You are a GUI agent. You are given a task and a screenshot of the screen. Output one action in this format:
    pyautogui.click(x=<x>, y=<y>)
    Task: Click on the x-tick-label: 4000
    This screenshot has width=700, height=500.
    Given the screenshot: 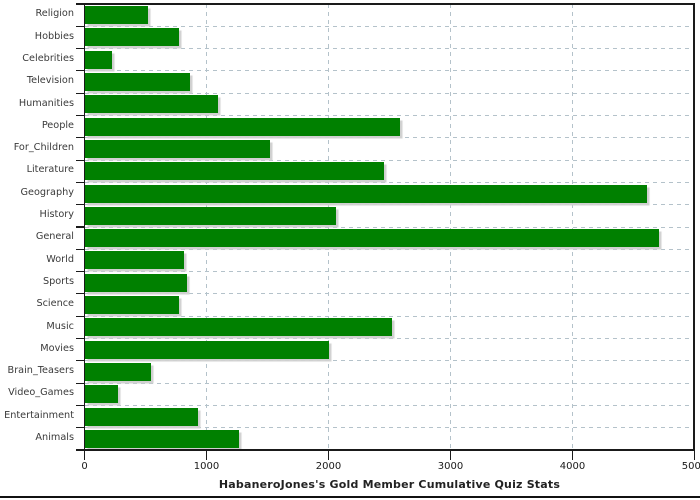 What is the action you would take?
    pyautogui.click(x=572, y=466)
    